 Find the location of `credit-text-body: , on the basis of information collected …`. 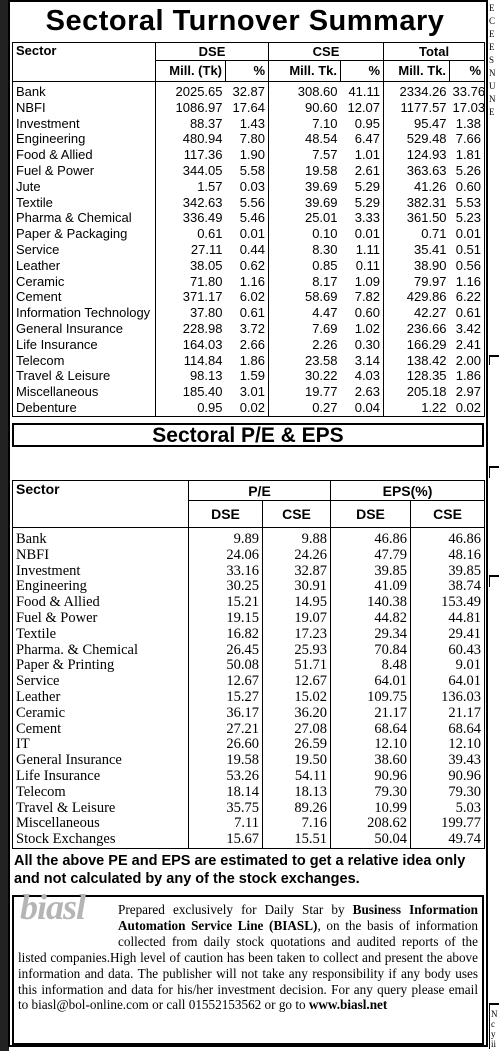

credit-text-body: , on the basis of information collected … is located at coordinates (248, 965).